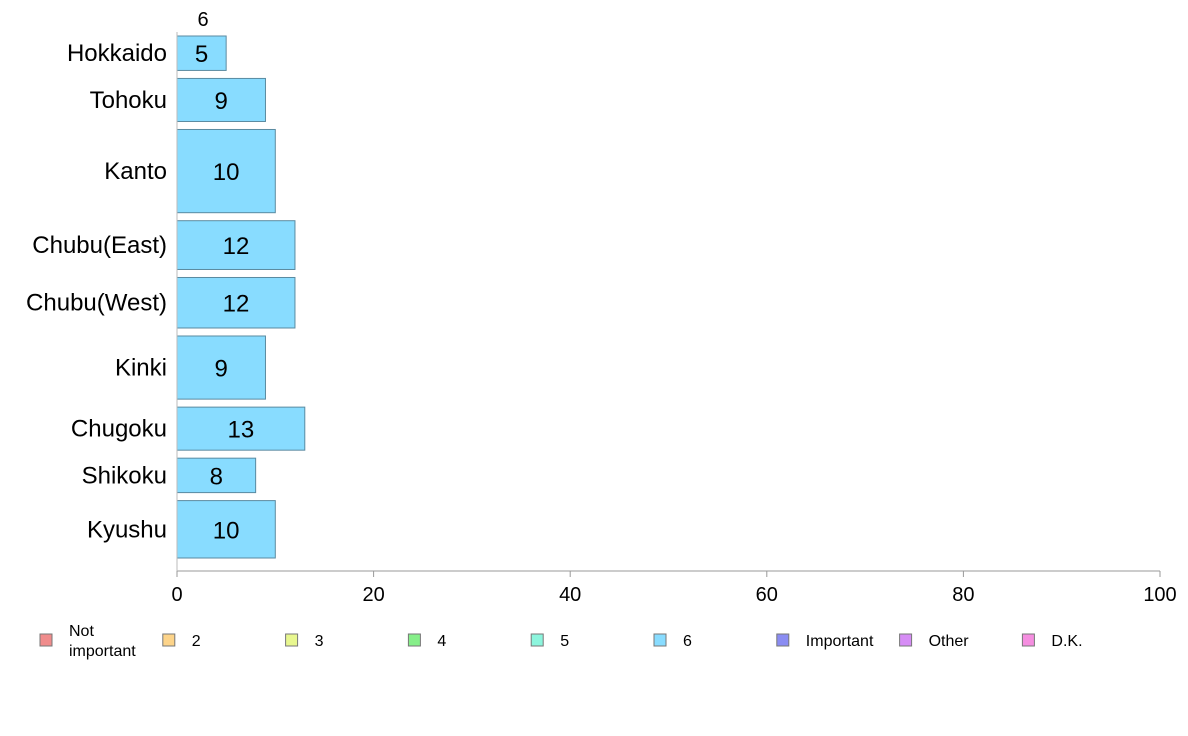 The width and height of the screenshot is (1188, 736). Describe the element at coordinates (127, 529) in the screenshot. I see `category-label-kyushu: Kyushu` at that location.